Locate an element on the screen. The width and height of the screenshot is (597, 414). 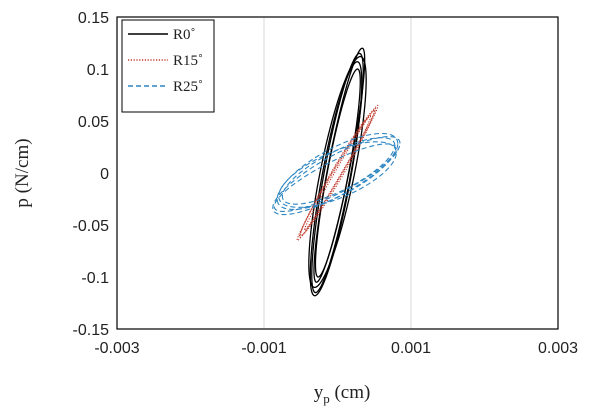
y-tick-label: 0.05 is located at coordinates (93, 122).